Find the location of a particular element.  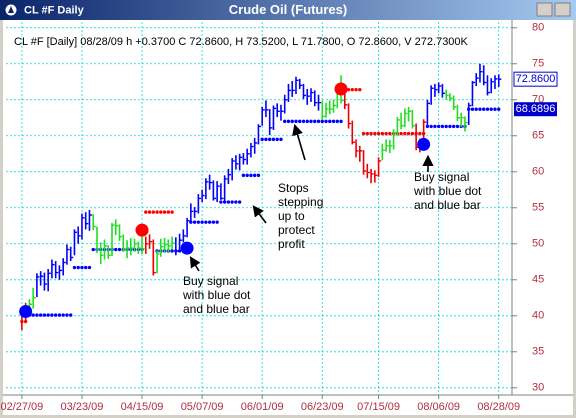

y-tick-label: 80 is located at coordinates (538, 28).